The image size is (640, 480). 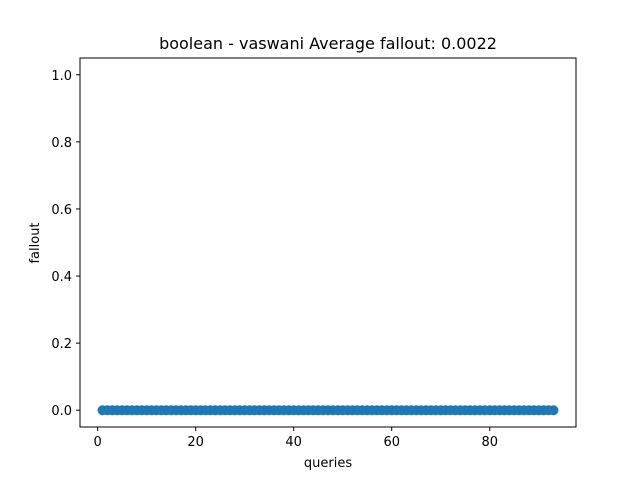 What do you see at coordinates (61, 277) in the screenshot?
I see `y-tick-label: 0.4` at bounding box center [61, 277].